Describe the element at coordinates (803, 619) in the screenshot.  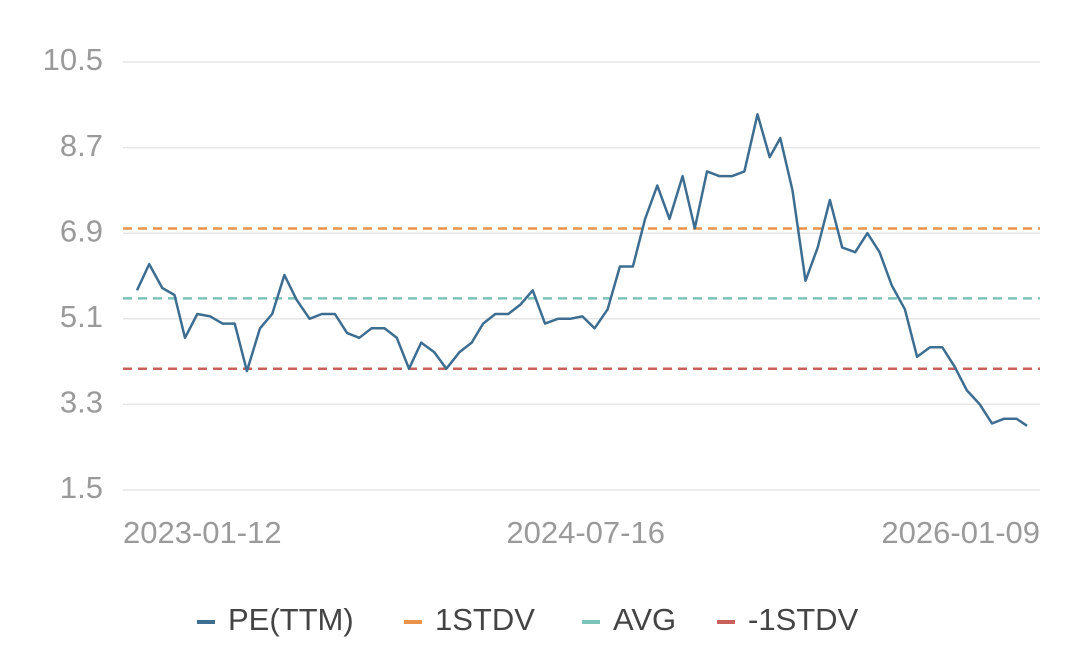
I see `legend-label: -1STDV` at that location.